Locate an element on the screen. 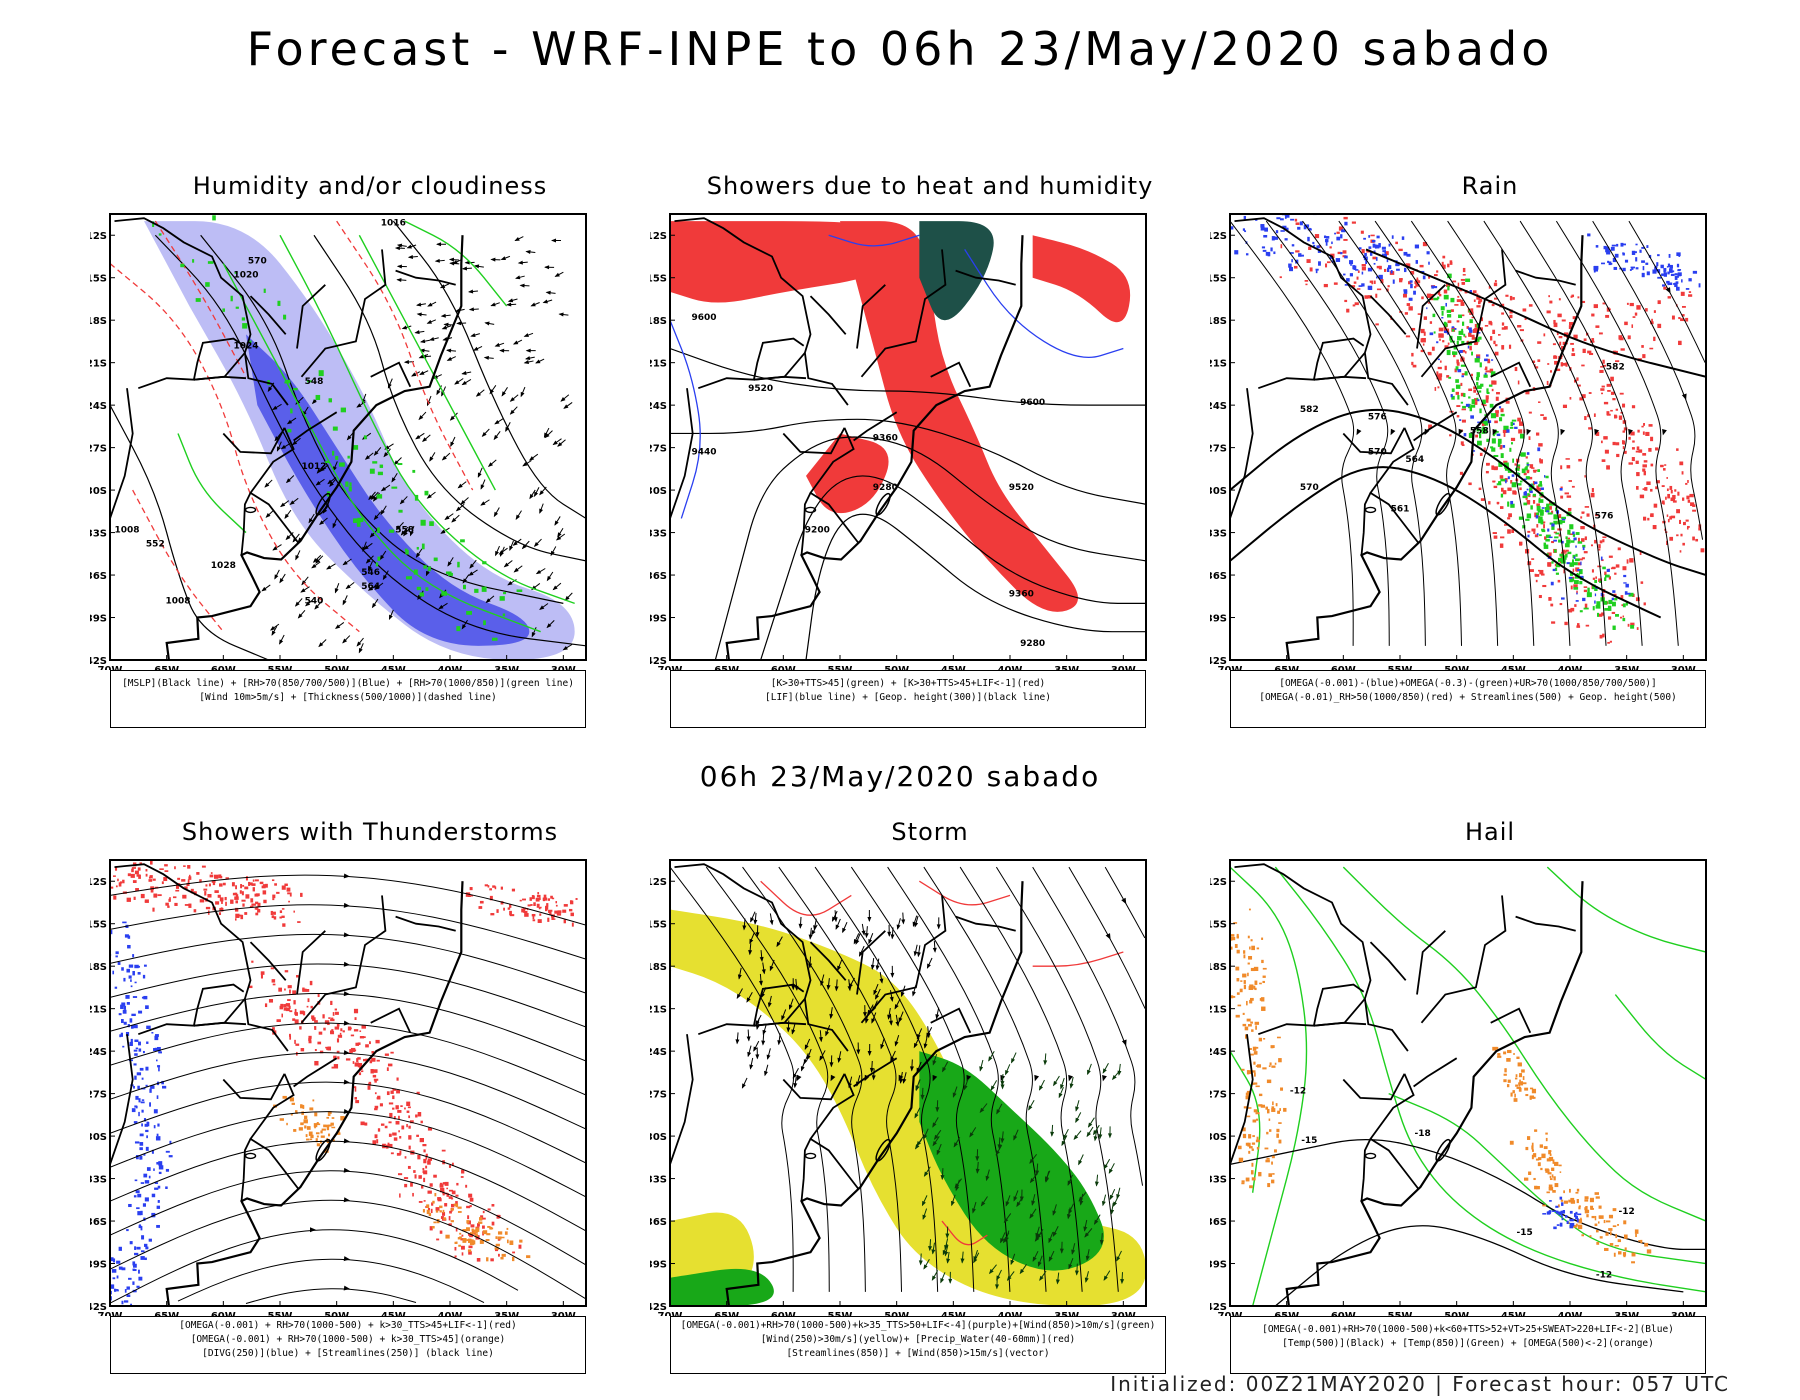  contour-label: -15 is located at coordinates (1309, 1141).